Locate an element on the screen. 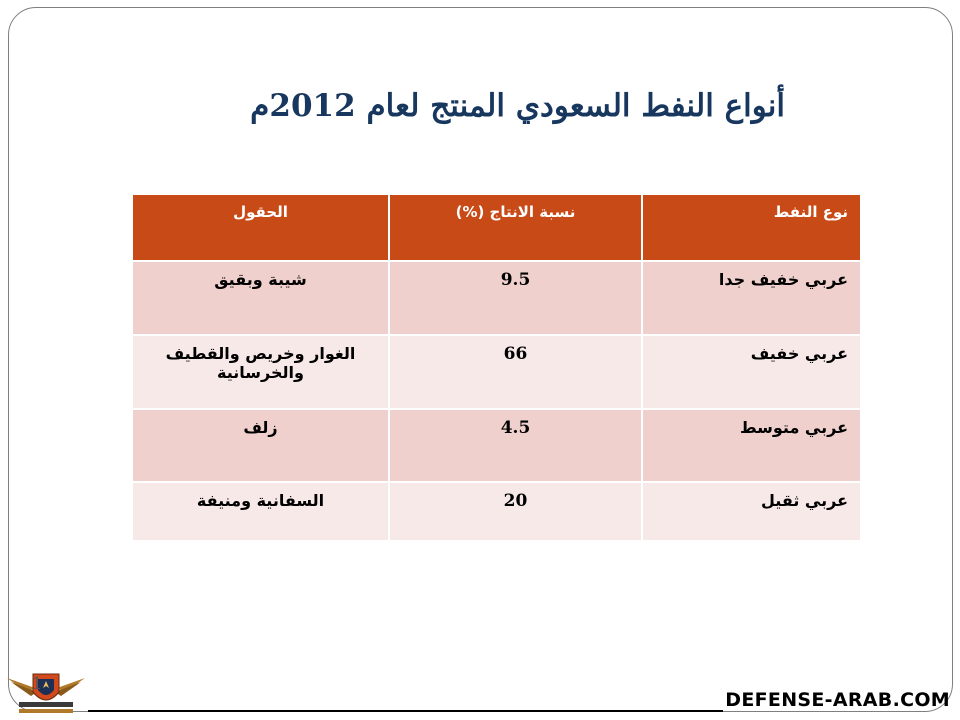 The image size is (960, 720). cell-oil-type: عربي خفيف is located at coordinates (750, 371).